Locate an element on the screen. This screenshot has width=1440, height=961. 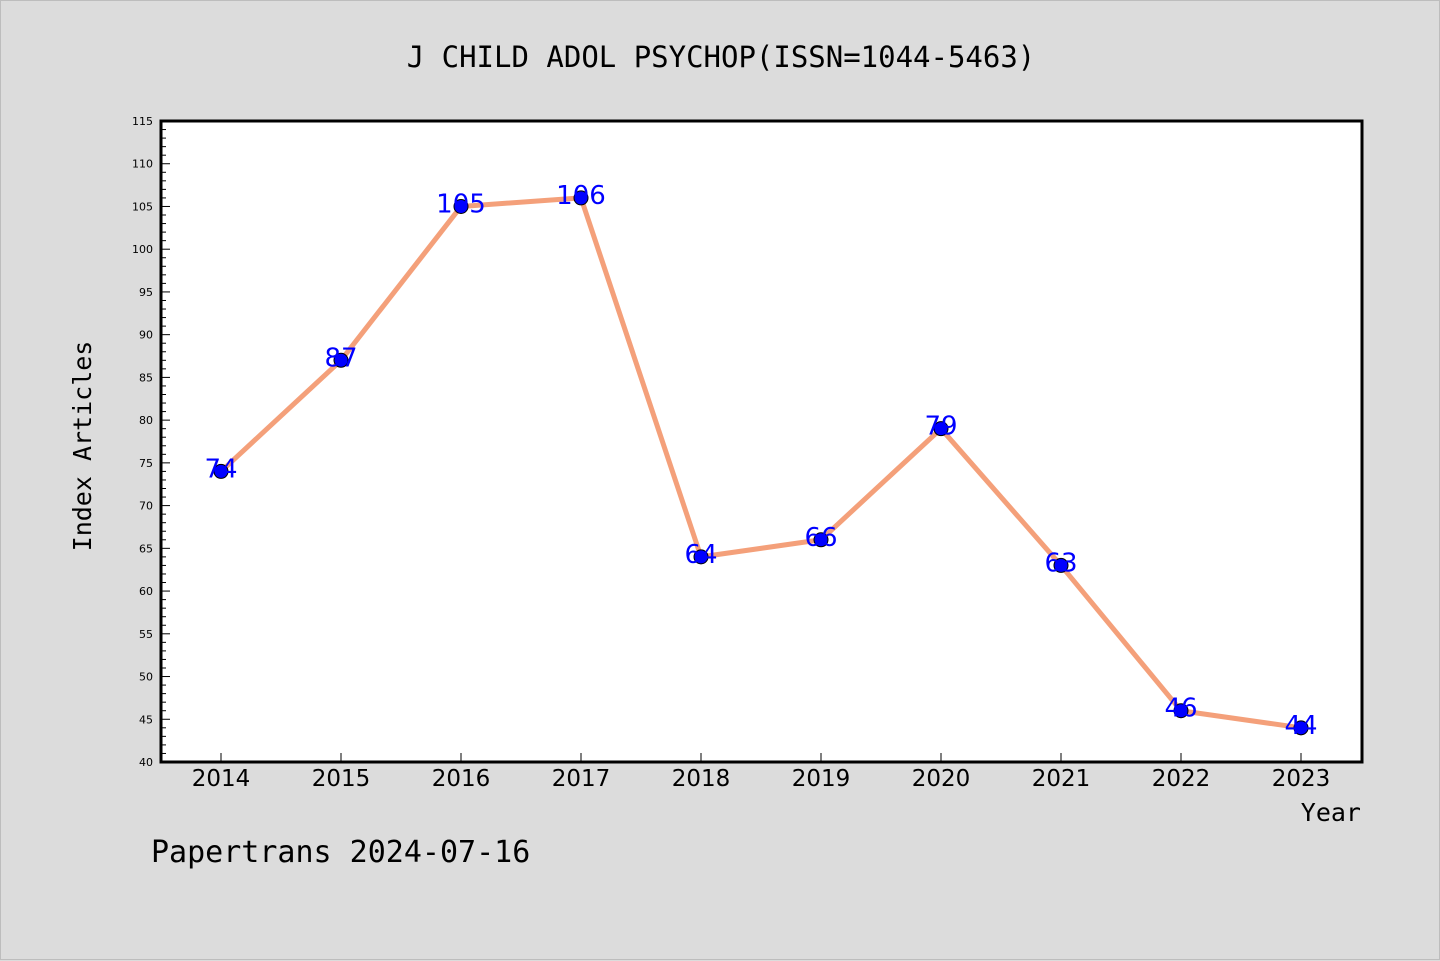
x-tick-label: 2019 is located at coordinates (821, 779).